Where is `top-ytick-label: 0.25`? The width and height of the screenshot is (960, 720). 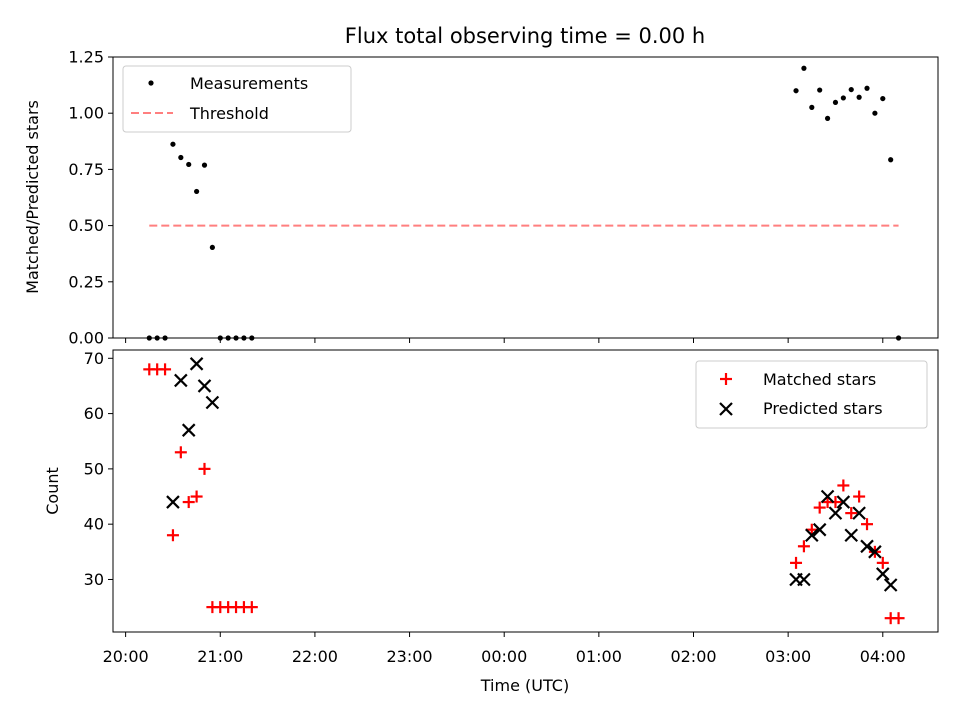
top-ytick-label: 0.25 is located at coordinates (86, 281).